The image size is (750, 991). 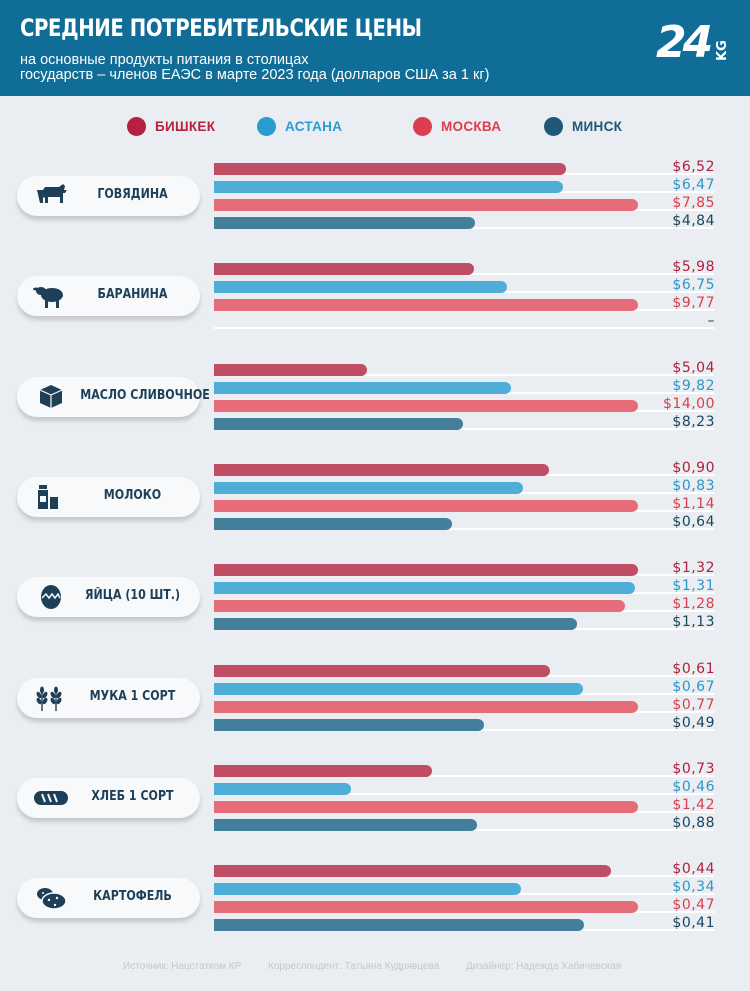 I want to click on value-label: $14,00, so click(x=689, y=403).